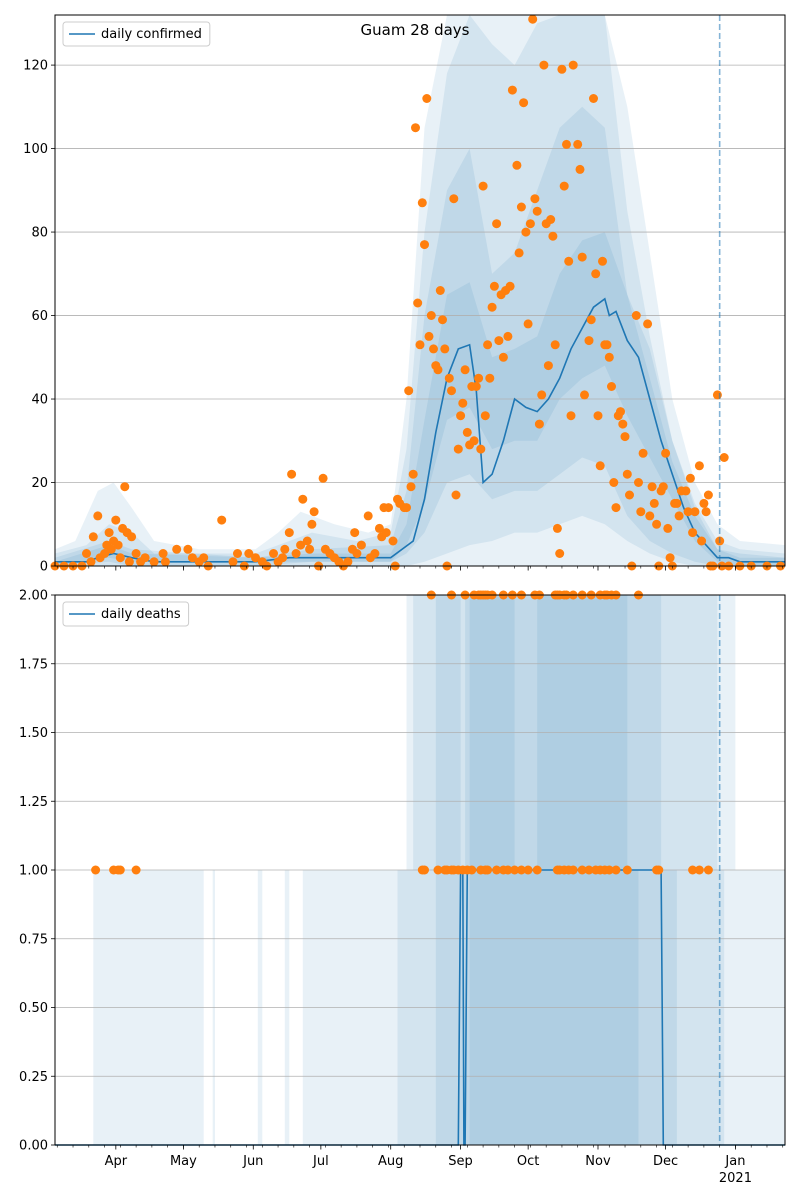  What do you see at coordinates (420, 568) in the screenshot?
I see `x-axis` at bounding box center [420, 568].